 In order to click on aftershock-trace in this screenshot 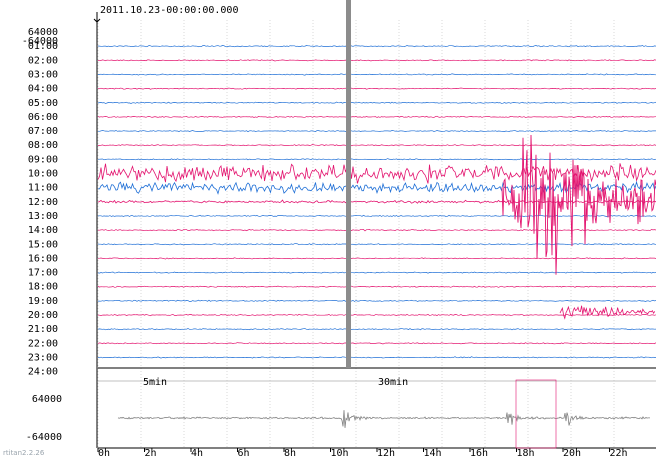, I will do `click(578, 204)`.